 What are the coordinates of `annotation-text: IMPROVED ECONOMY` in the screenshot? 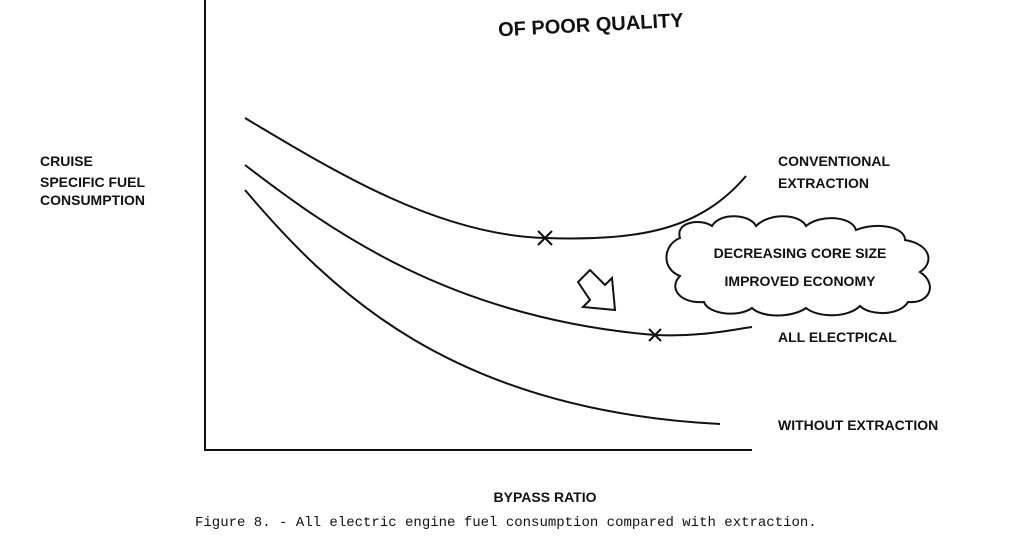 It's located at (801, 281).